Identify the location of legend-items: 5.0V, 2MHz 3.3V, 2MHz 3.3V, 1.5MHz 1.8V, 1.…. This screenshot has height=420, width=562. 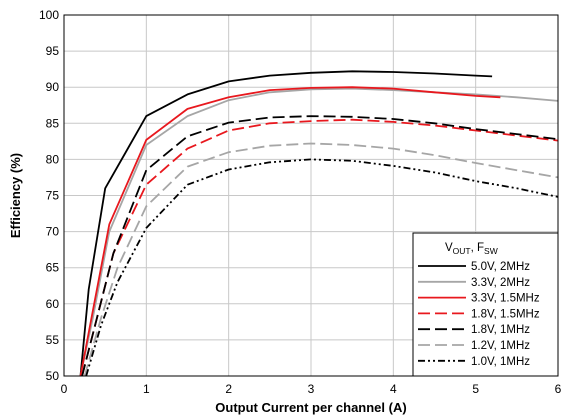
(479, 314).